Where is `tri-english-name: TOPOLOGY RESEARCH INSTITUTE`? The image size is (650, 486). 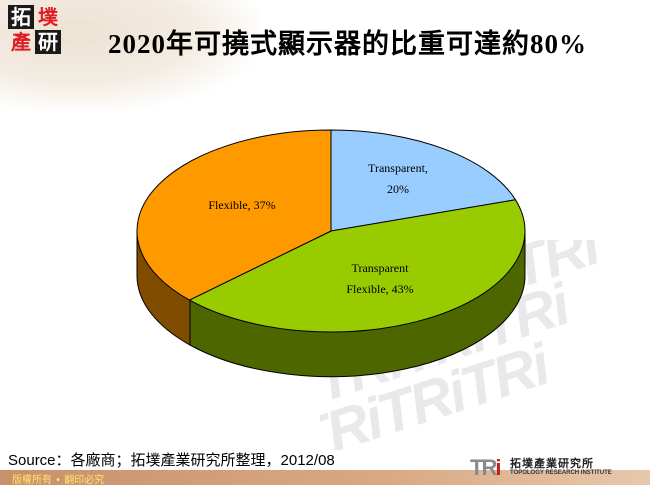
tri-english-name: TOPOLOGY RESEARCH INSTITUTE is located at coordinates (561, 473).